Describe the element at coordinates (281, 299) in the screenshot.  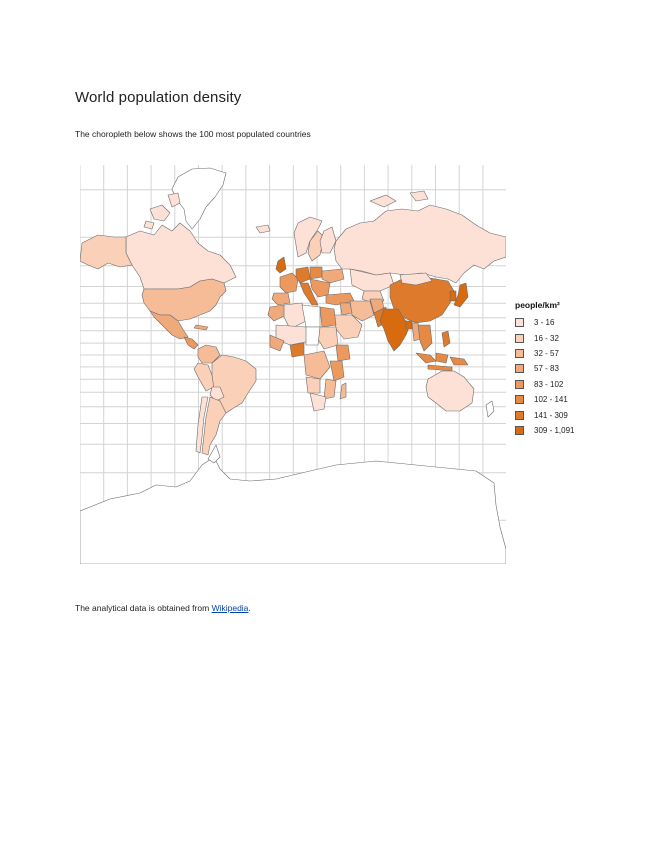
I see `country-spain` at that location.